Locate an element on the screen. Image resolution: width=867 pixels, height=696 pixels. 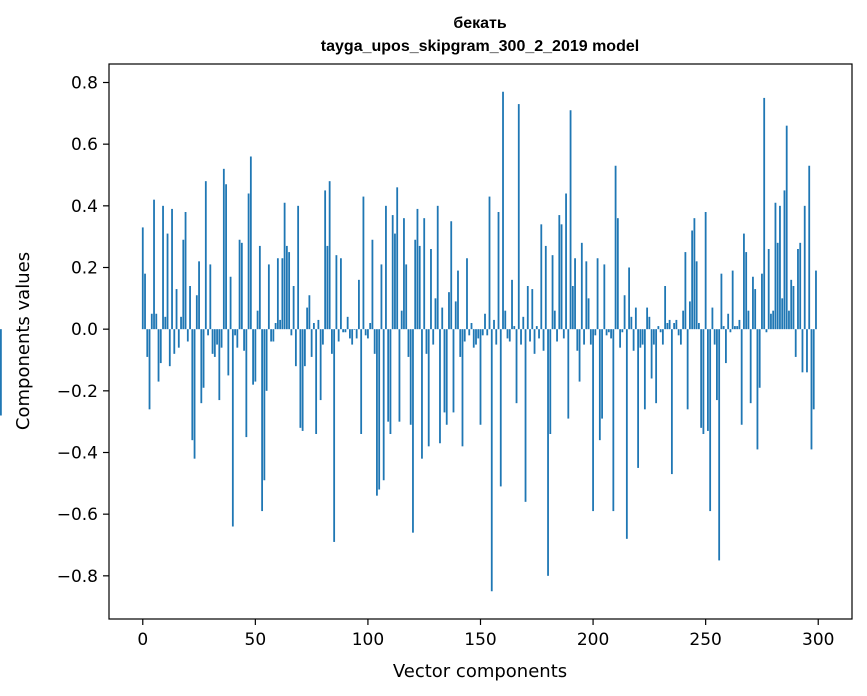
chart-title: бекать is located at coordinates (480, 23).